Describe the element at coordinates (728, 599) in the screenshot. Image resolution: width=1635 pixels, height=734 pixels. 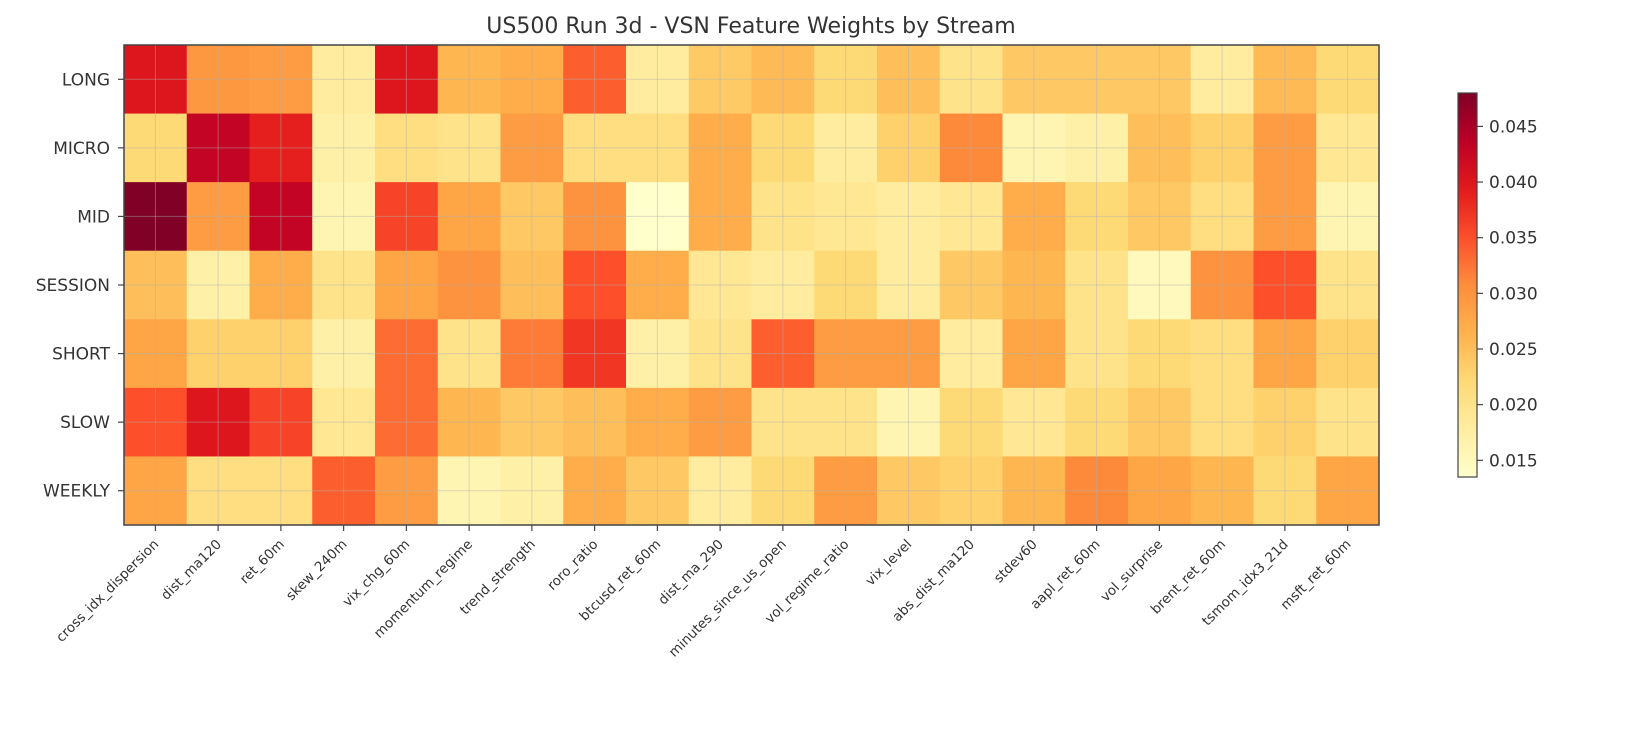
I see `x-tick-label: minutes_since_us_open` at that location.